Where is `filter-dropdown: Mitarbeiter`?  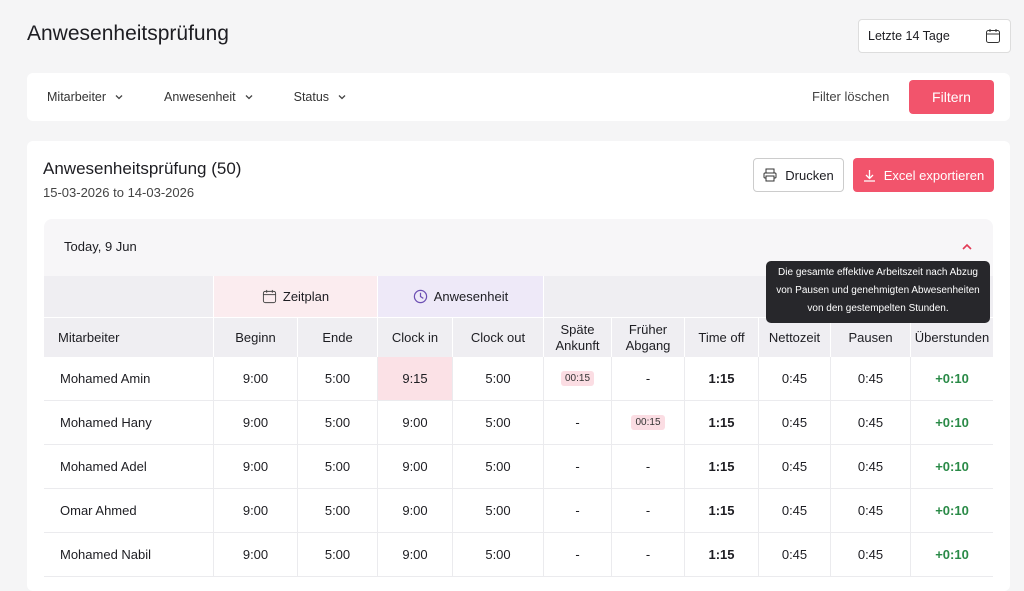 filter-dropdown: Mitarbeiter is located at coordinates (85, 97).